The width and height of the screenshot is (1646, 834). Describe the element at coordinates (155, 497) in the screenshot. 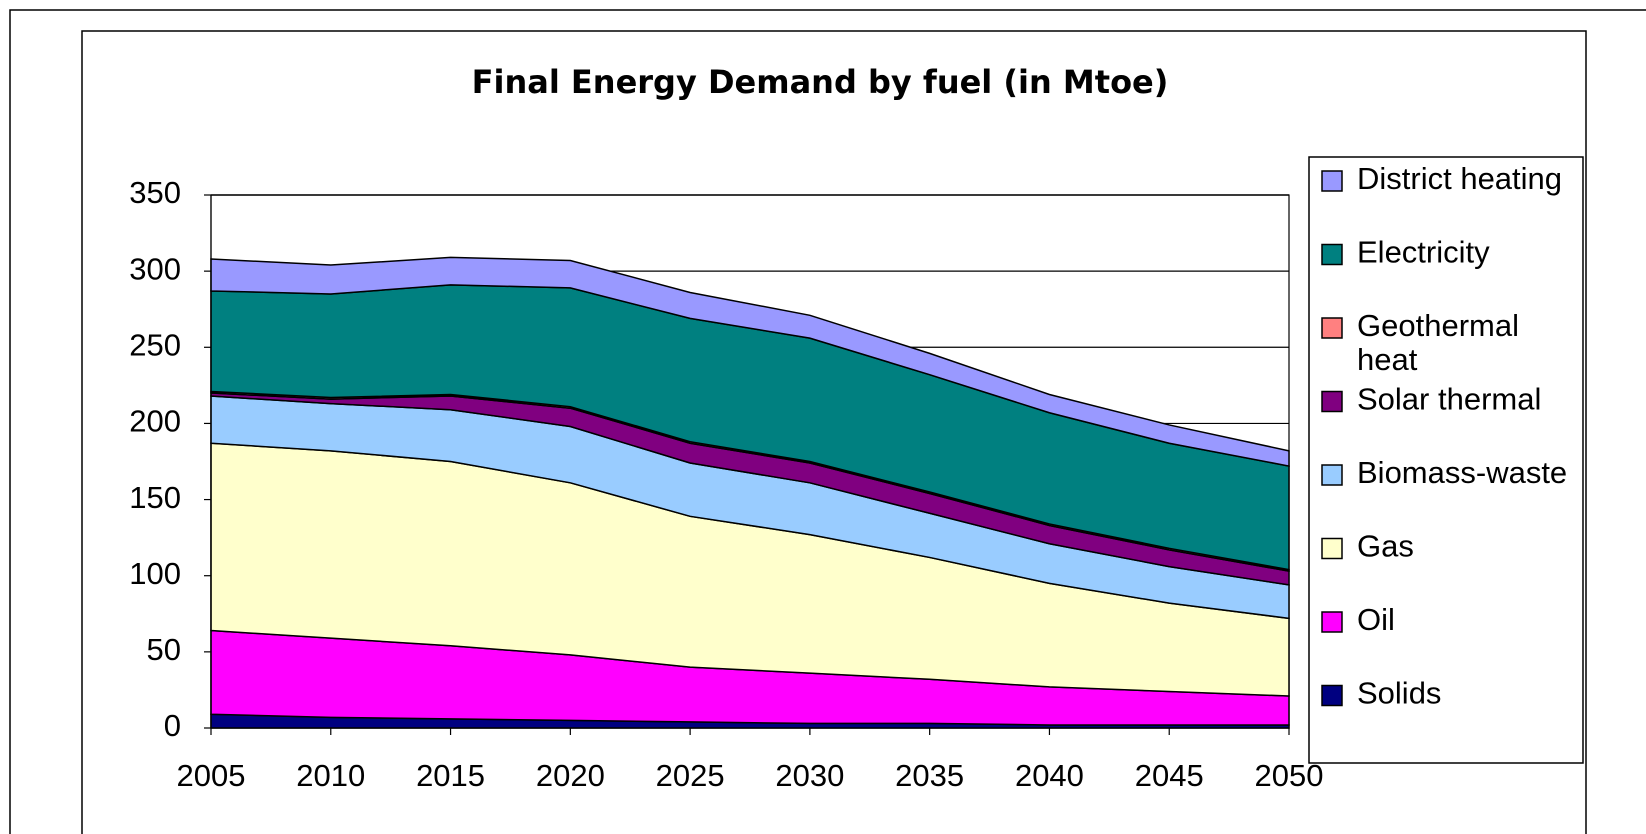

I see `y-tick-label: 150` at that location.